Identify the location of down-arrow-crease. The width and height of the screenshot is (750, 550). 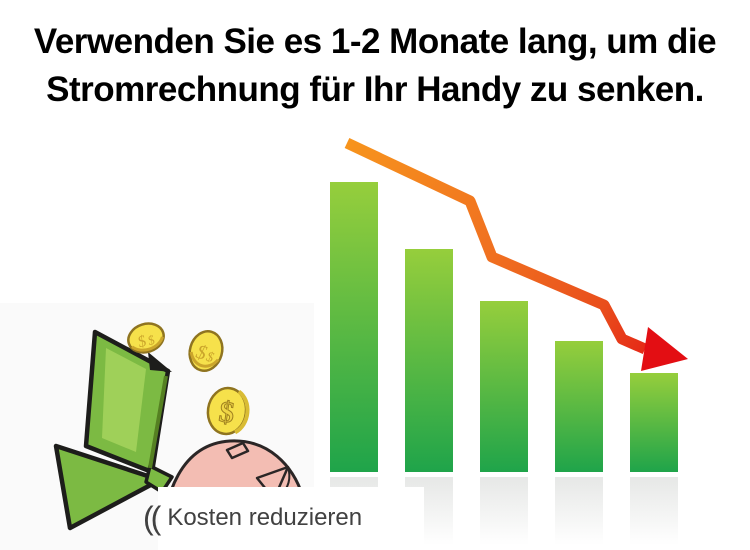
(158, 422).